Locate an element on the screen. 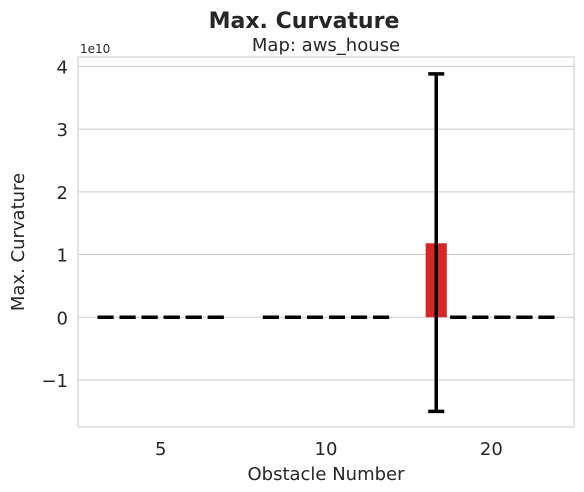  chart-subtitle: Map: aws_house is located at coordinates (326, 45).